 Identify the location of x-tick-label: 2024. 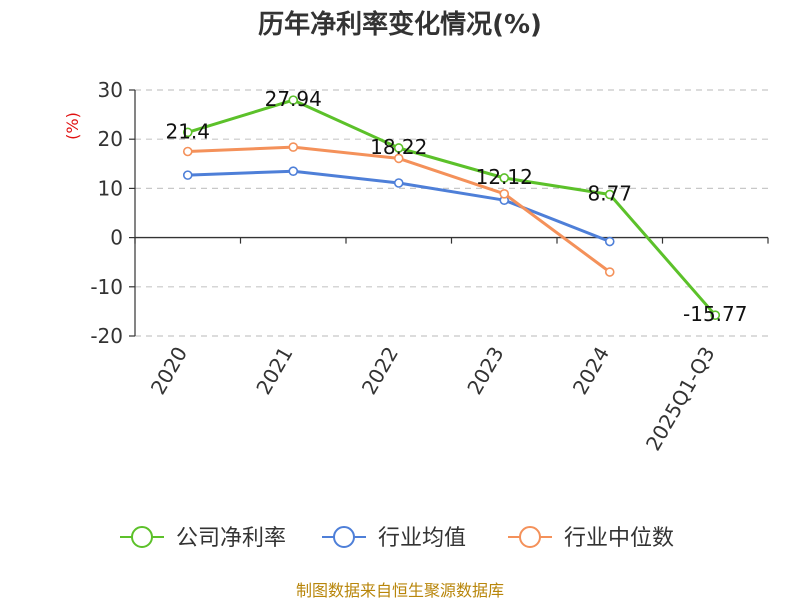
(591, 371).